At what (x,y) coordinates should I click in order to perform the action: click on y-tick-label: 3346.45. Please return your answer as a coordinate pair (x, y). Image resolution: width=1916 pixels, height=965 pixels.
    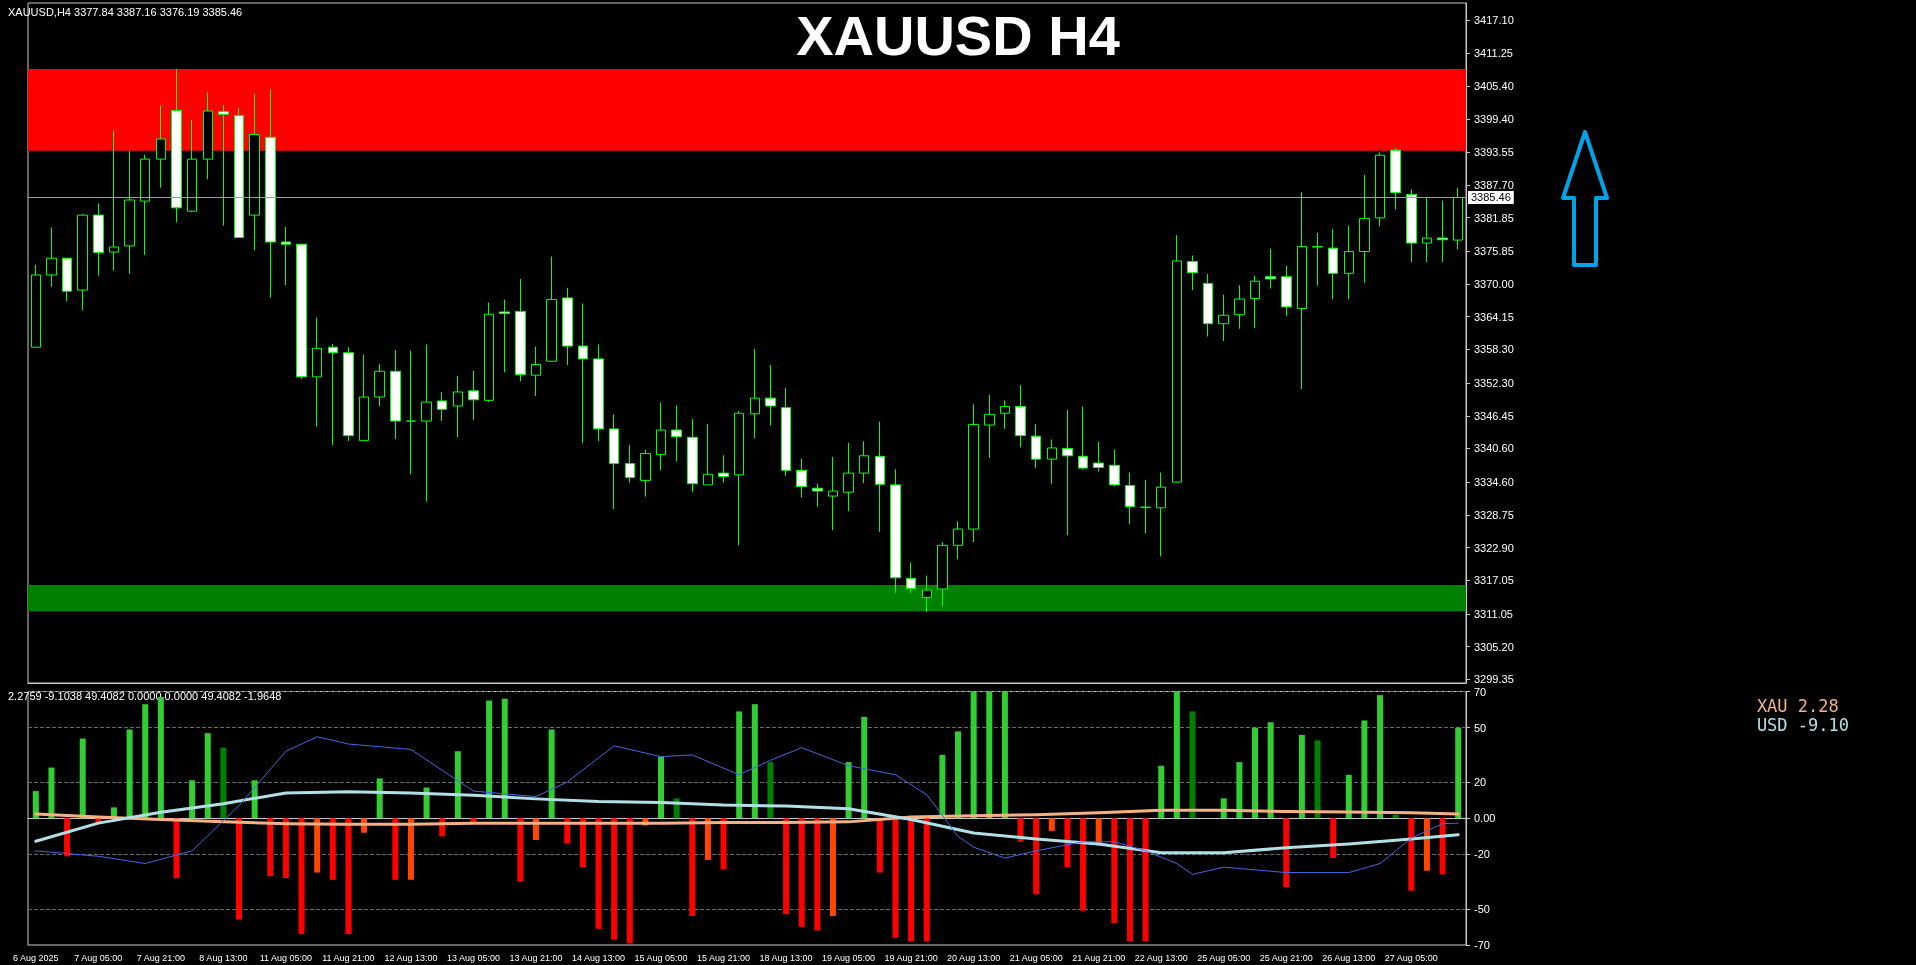
    Looking at the image, I should click on (1494, 415).